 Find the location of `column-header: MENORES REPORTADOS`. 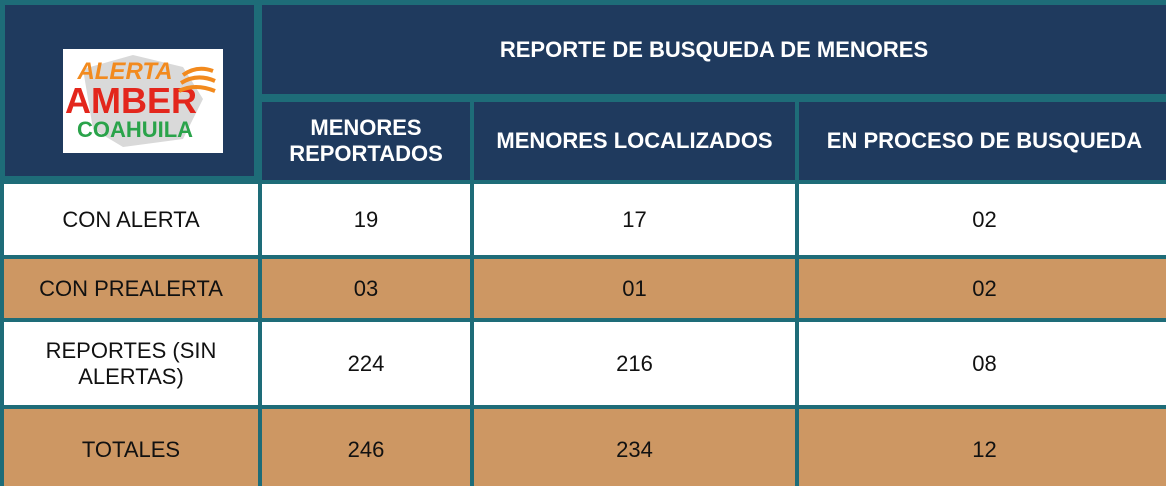

column-header: MENORES REPORTADOS is located at coordinates (366, 141).